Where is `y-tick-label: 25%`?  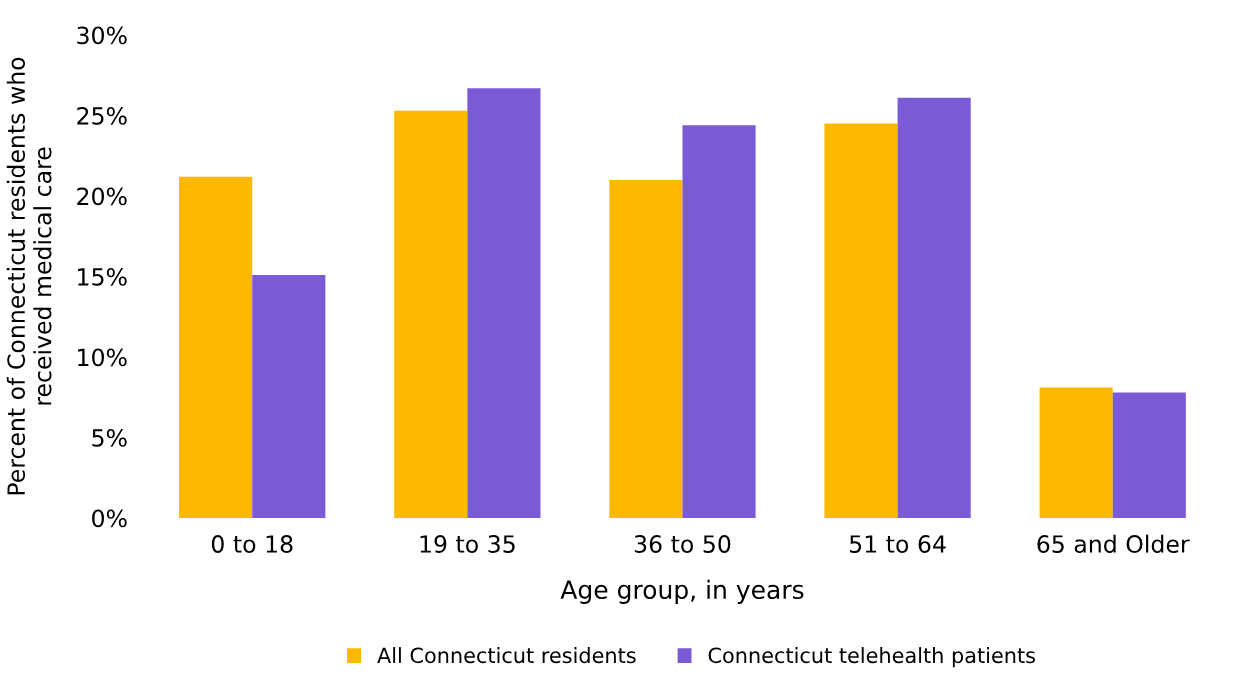
y-tick-label: 25% is located at coordinates (102, 115).